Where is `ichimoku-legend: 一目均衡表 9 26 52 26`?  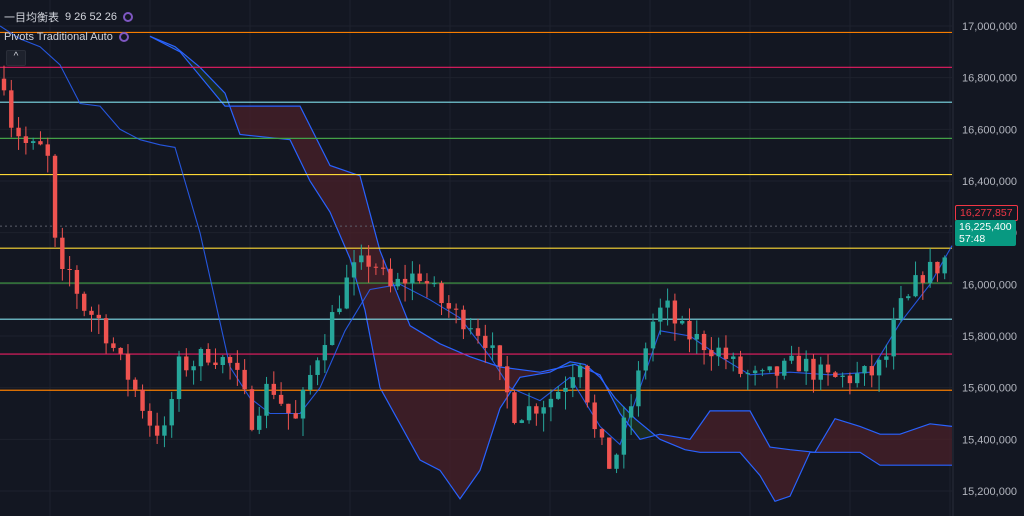 ichimoku-legend: 一目均衡表 9 26 52 26 is located at coordinates (68, 17).